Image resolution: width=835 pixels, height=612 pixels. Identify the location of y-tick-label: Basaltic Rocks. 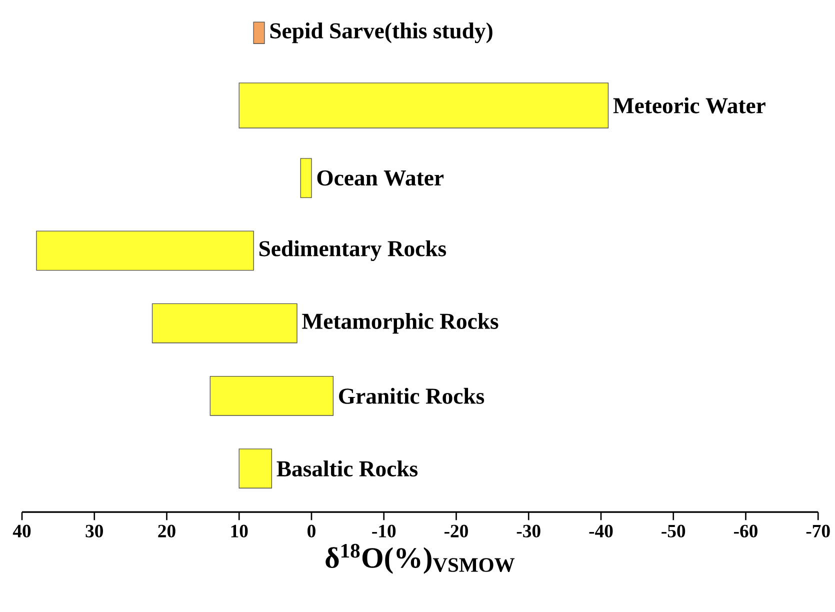
(347, 468).